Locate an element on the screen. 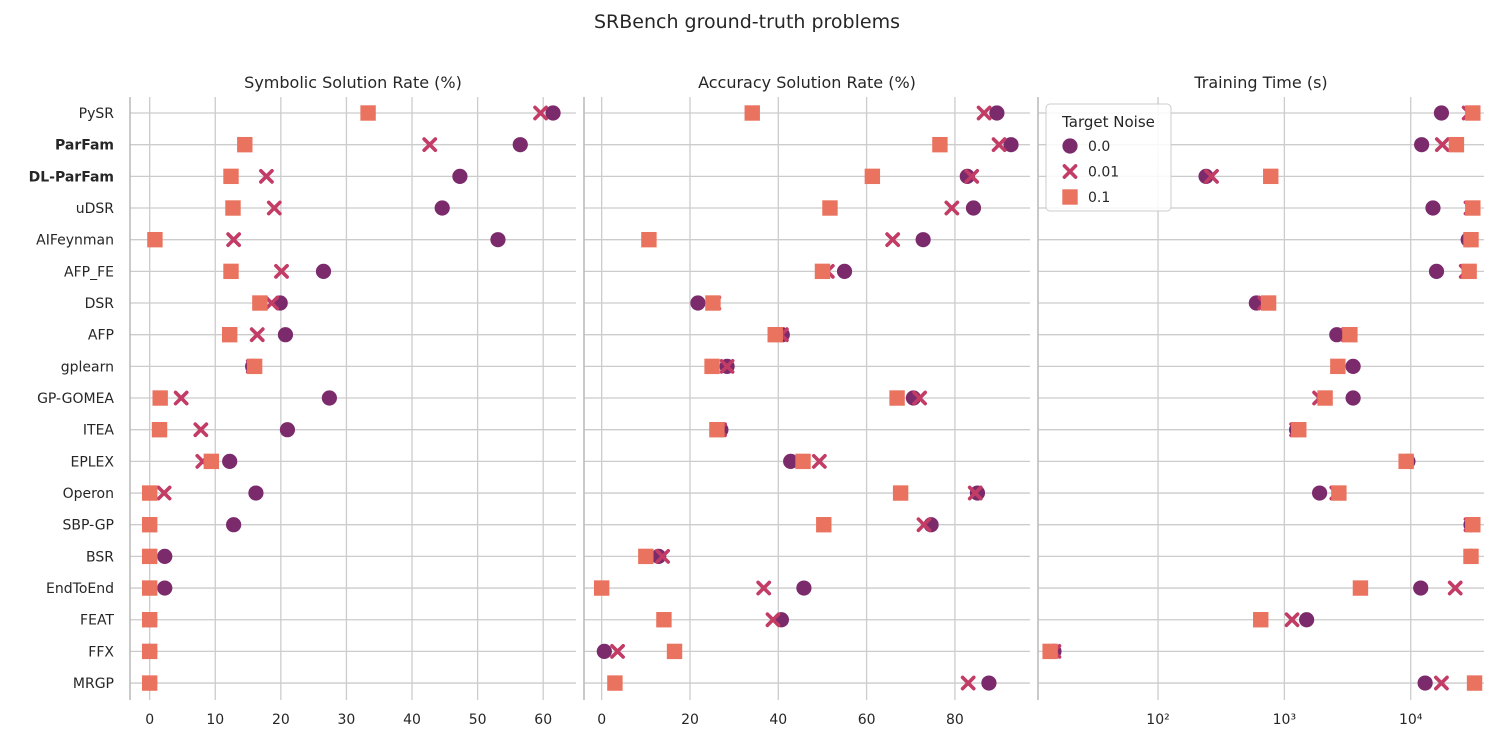  method-label-operon: Operon is located at coordinates (88, 494).